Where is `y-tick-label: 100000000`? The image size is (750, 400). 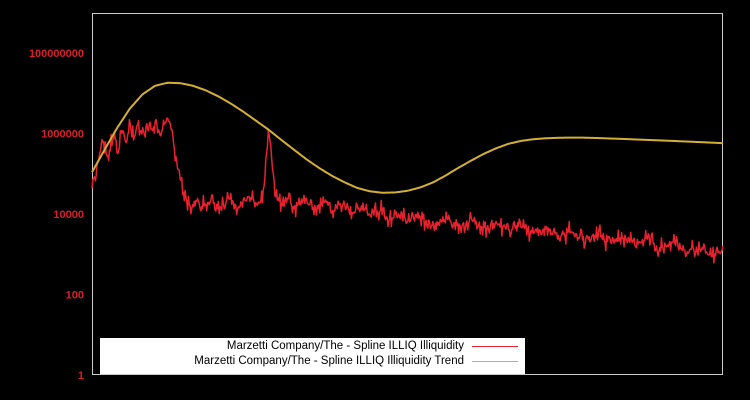
y-tick-label: 100000000 is located at coordinates (56, 54).